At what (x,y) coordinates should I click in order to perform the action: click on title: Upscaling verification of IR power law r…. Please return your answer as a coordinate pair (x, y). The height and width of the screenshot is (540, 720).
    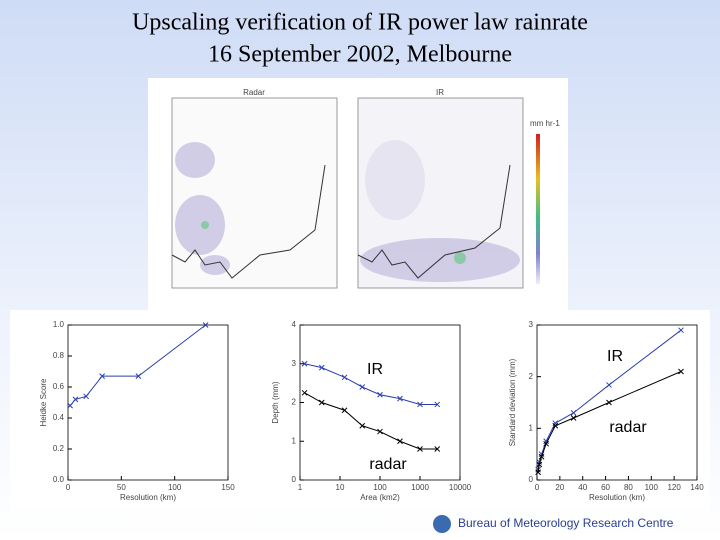
    Looking at the image, I should click on (360, 23).